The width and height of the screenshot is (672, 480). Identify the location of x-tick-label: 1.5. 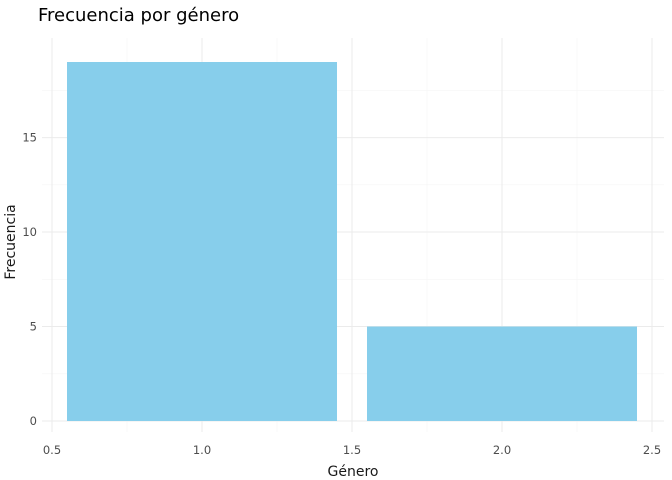
(352, 450).